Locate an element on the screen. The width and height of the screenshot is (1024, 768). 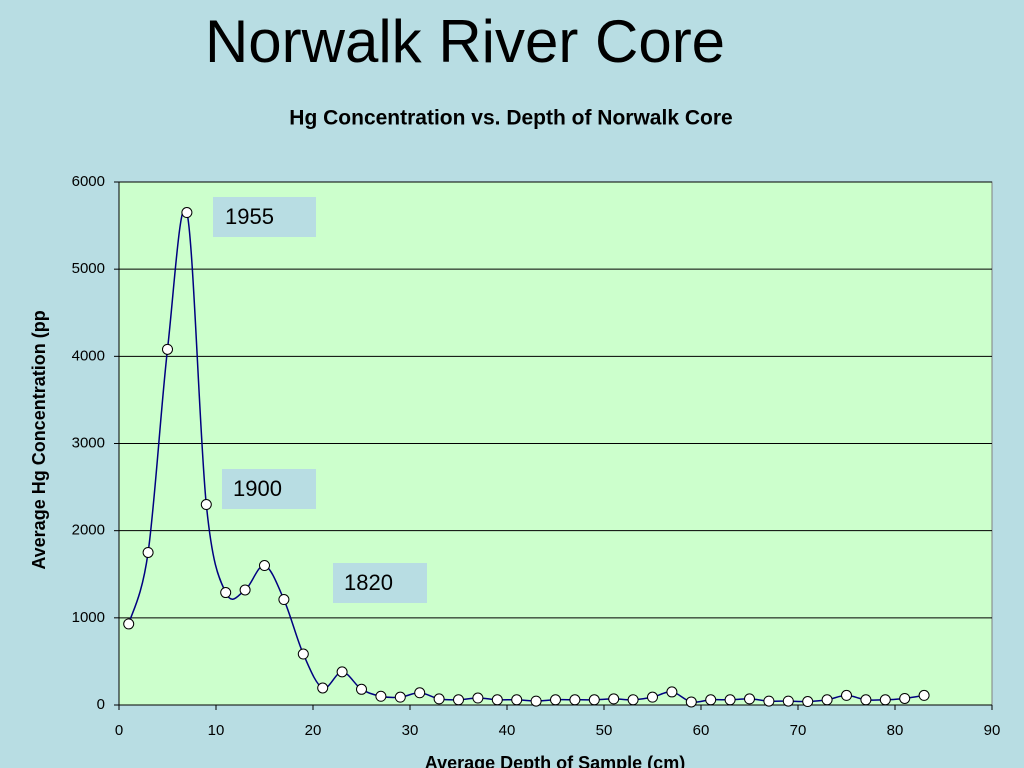
x-tick-label: 10 is located at coordinates (216, 730).